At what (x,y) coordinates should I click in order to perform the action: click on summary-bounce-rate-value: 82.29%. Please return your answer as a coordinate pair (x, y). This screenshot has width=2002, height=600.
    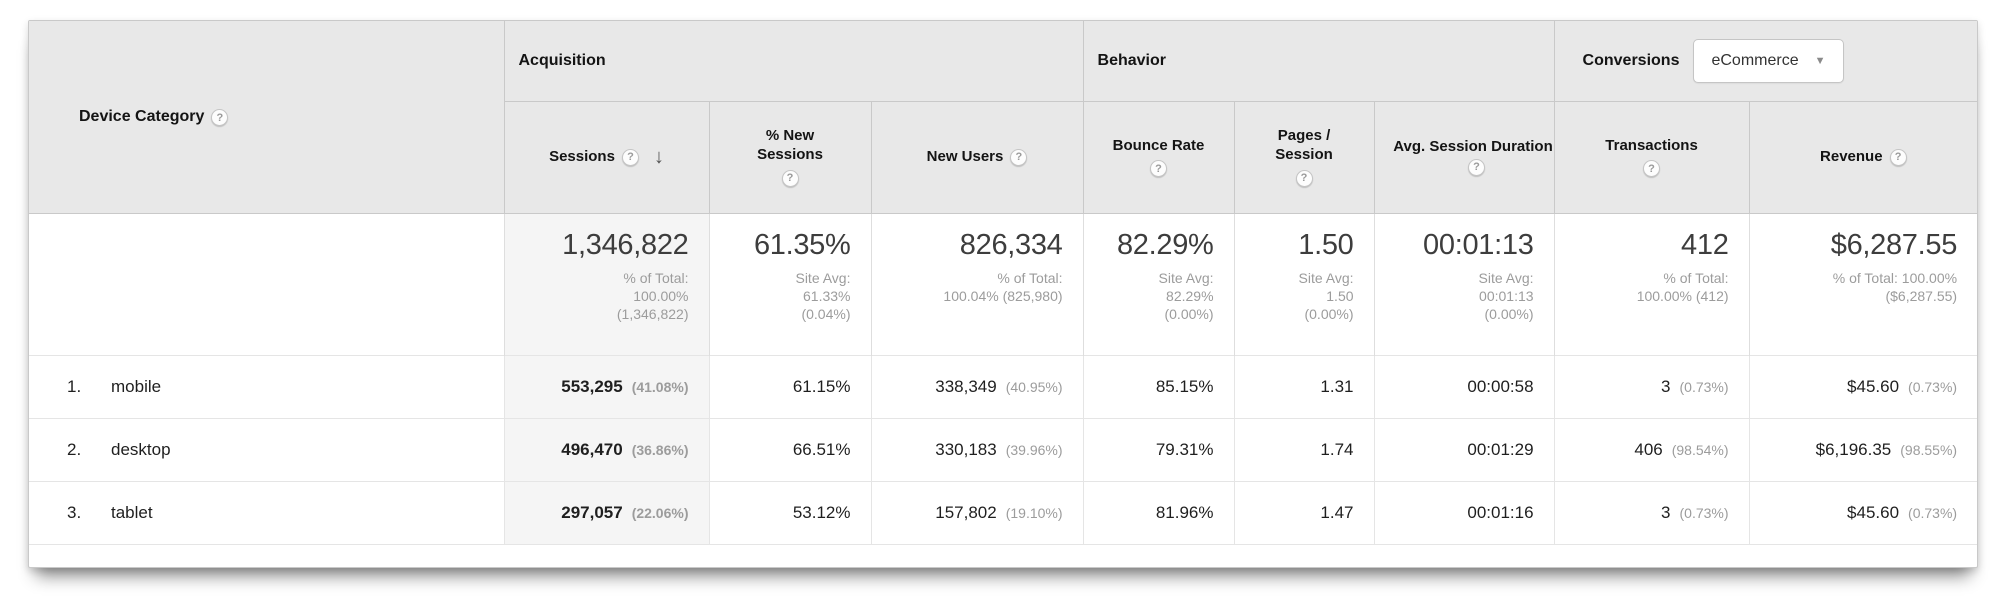
    Looking at the image, I should click on (1165, 244).